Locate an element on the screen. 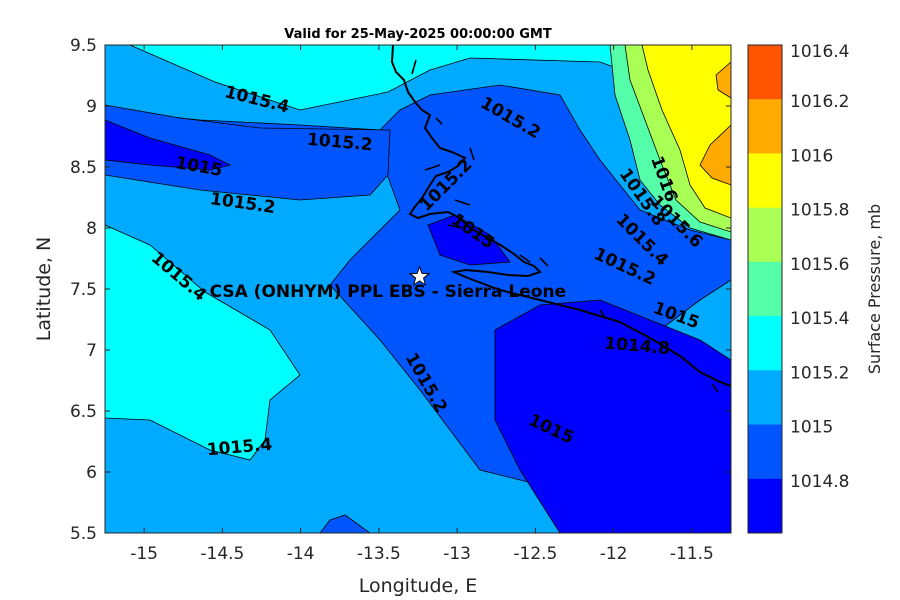 The height and width of the screenshot is (600, 900). y-tick-label: 8 is located at coordinates (91, 229).